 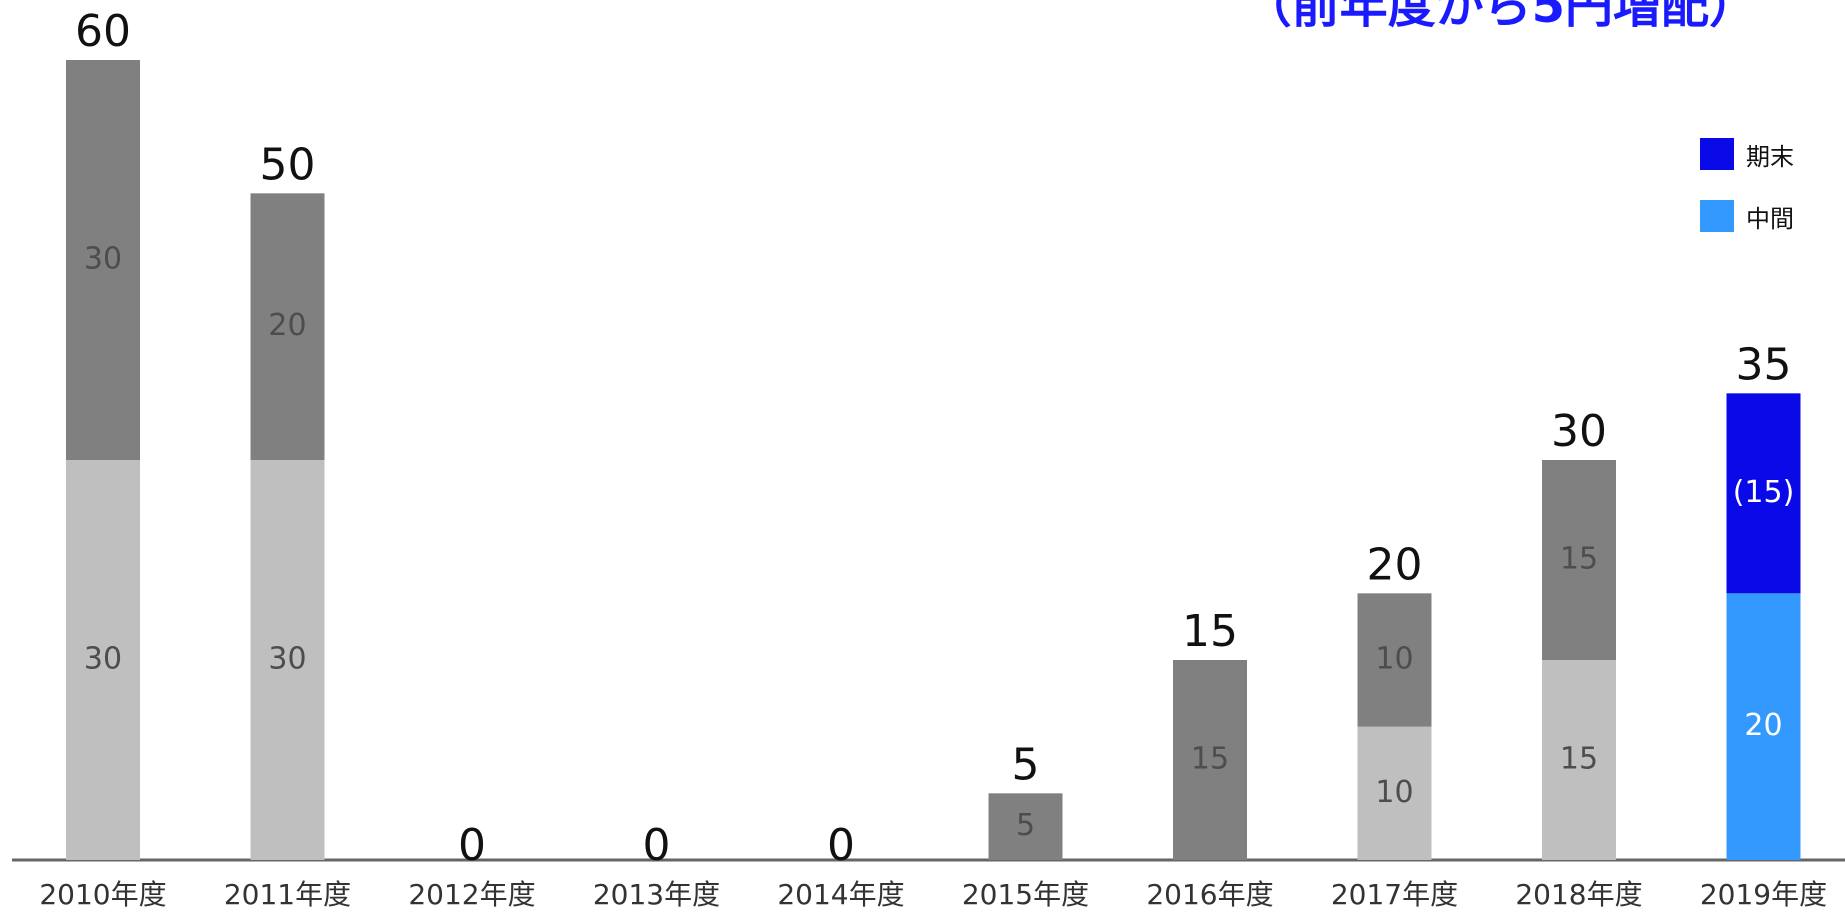 I want to click on total-label-0: 60, so click(x=103, y=31).